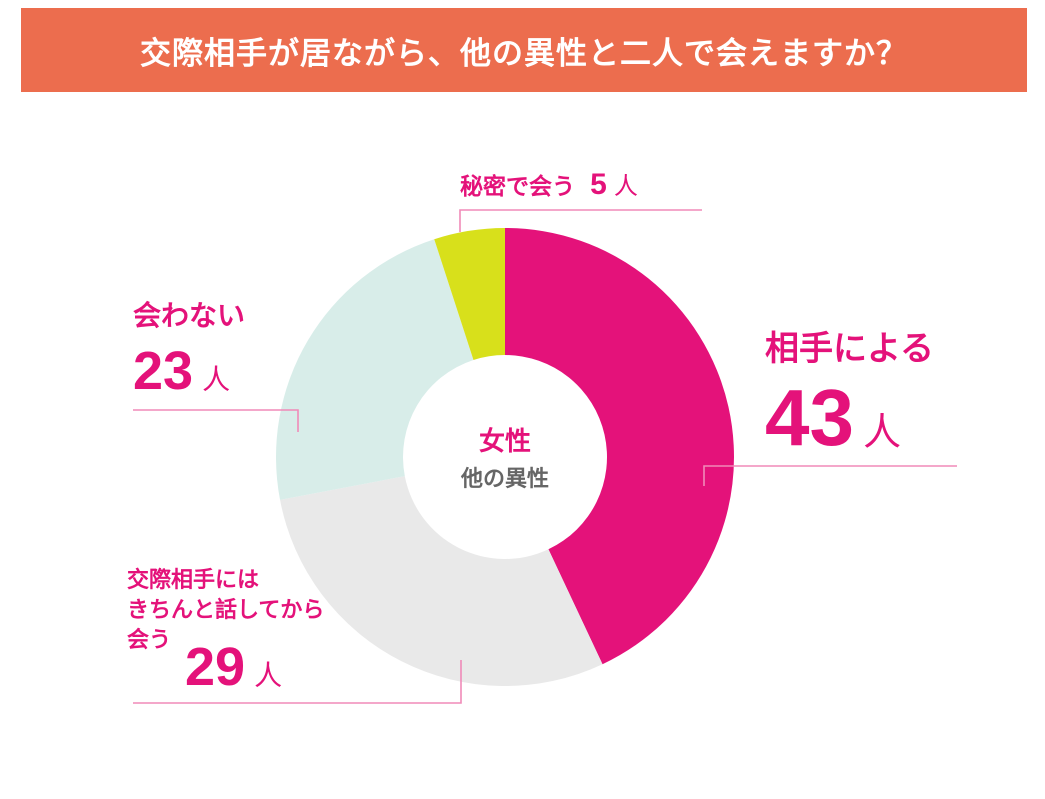 The height and width of the screenshot is (799, 1045). What do you see at coordinates (215, 667) in the screenshot?
I see `data-label-talk-first-value: 29` at bounding box center [215, 667].